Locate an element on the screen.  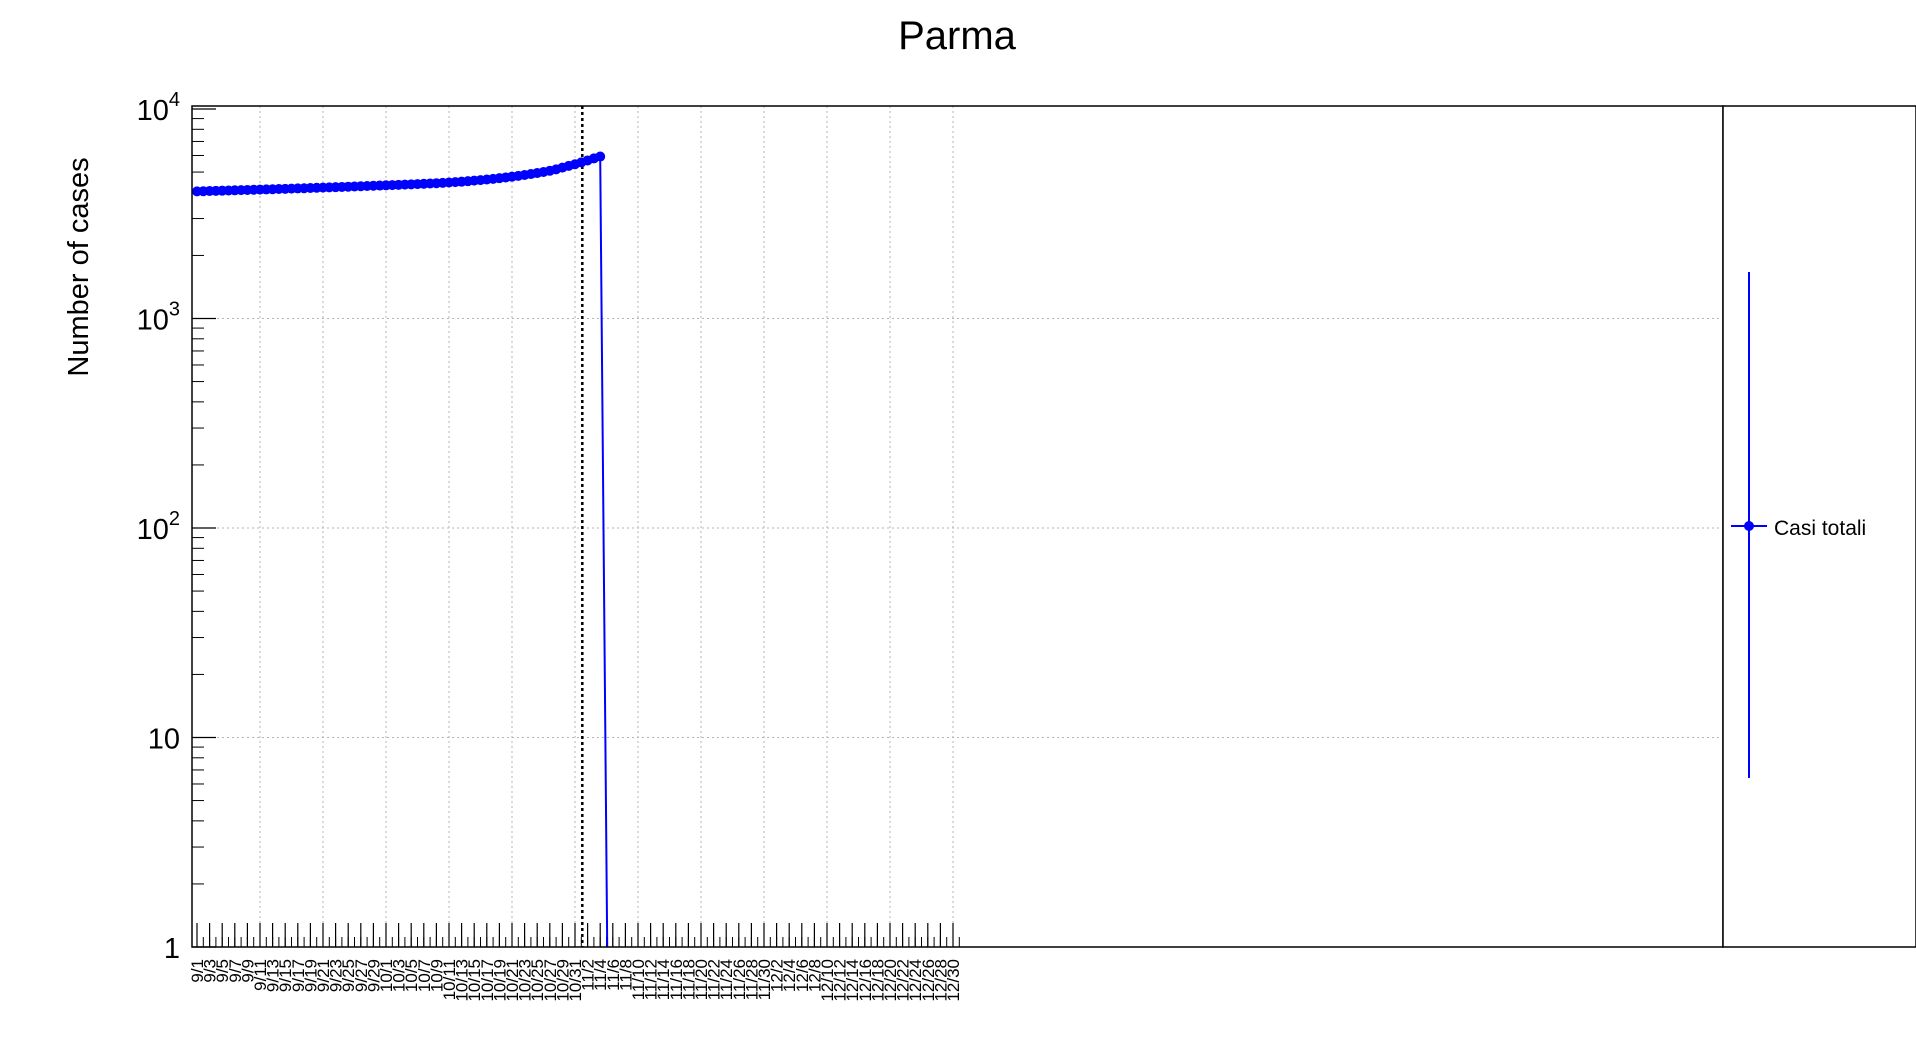
y-tick-label: 10⁴ is located at coordinates (158, 108).